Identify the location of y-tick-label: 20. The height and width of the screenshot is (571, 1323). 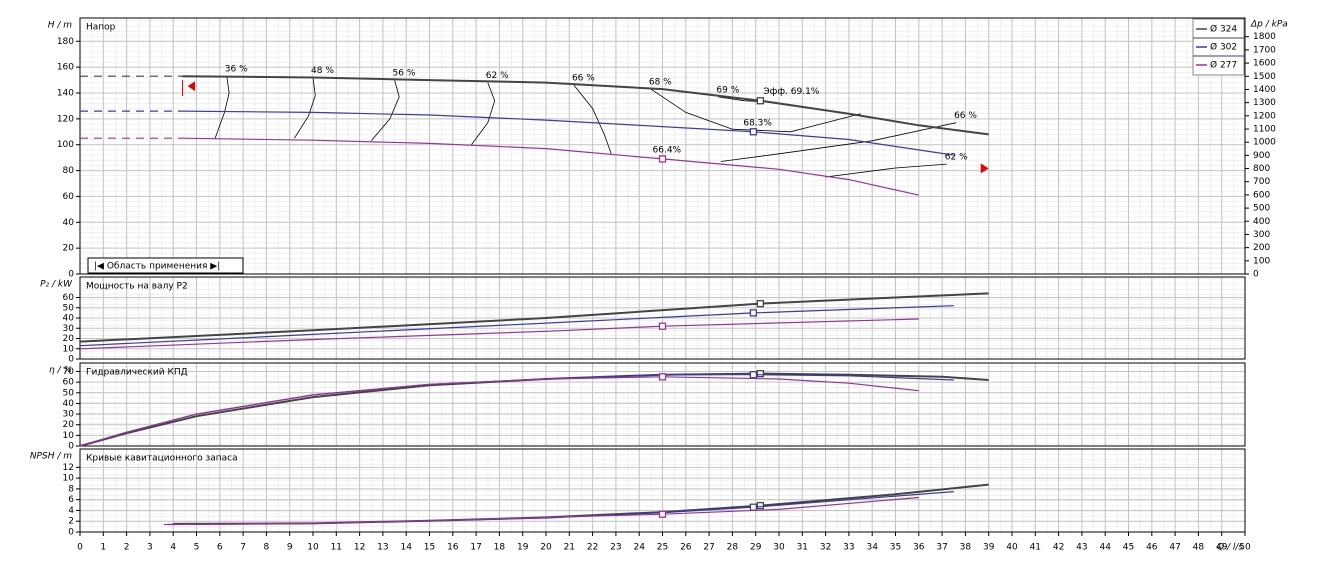
(69, 425).